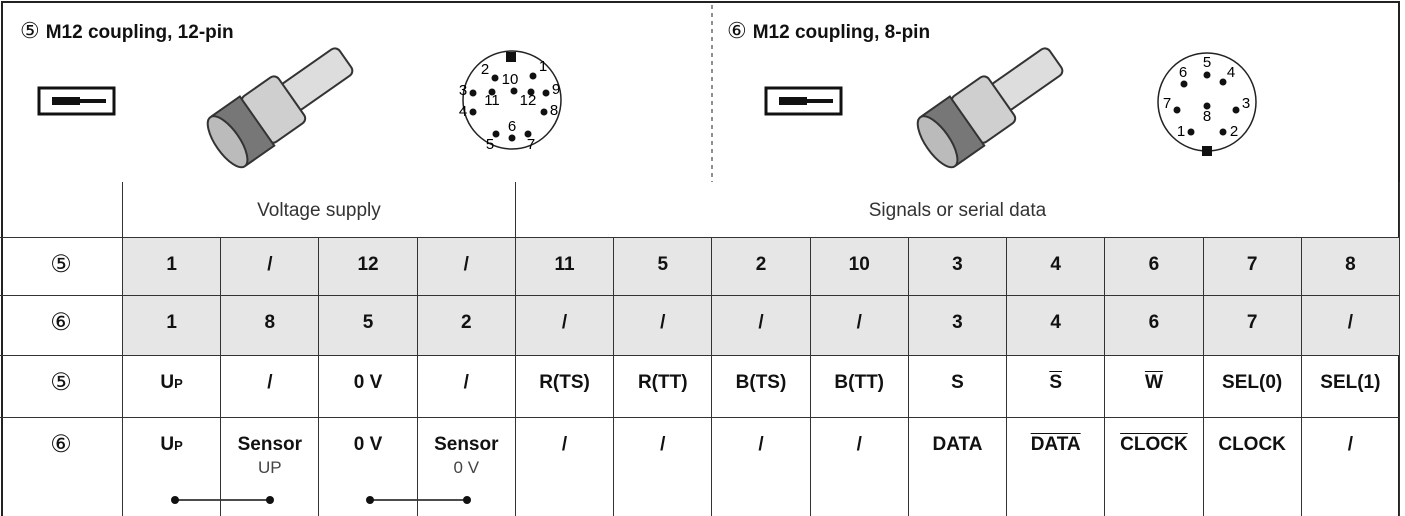  I want to click on data-cell: B(TS), so click(761, 387).